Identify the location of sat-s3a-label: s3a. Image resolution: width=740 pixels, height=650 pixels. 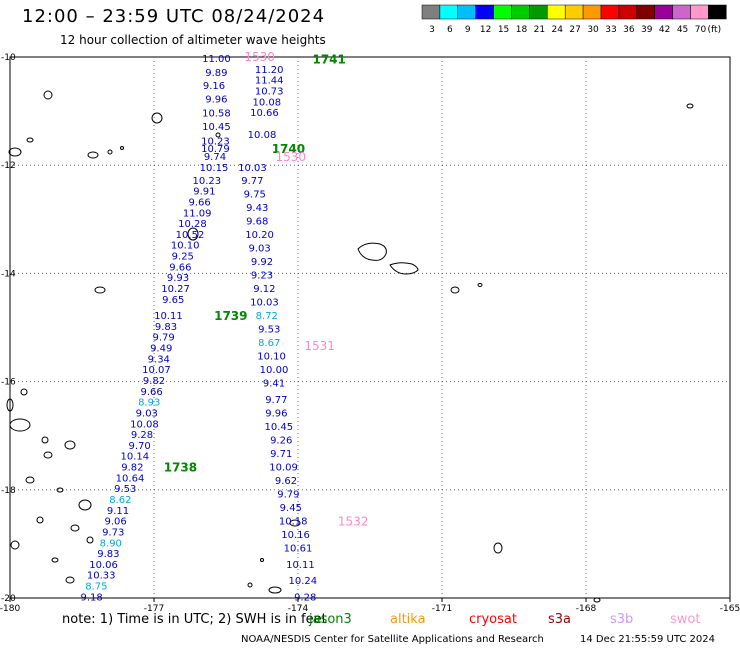
(560, 619).